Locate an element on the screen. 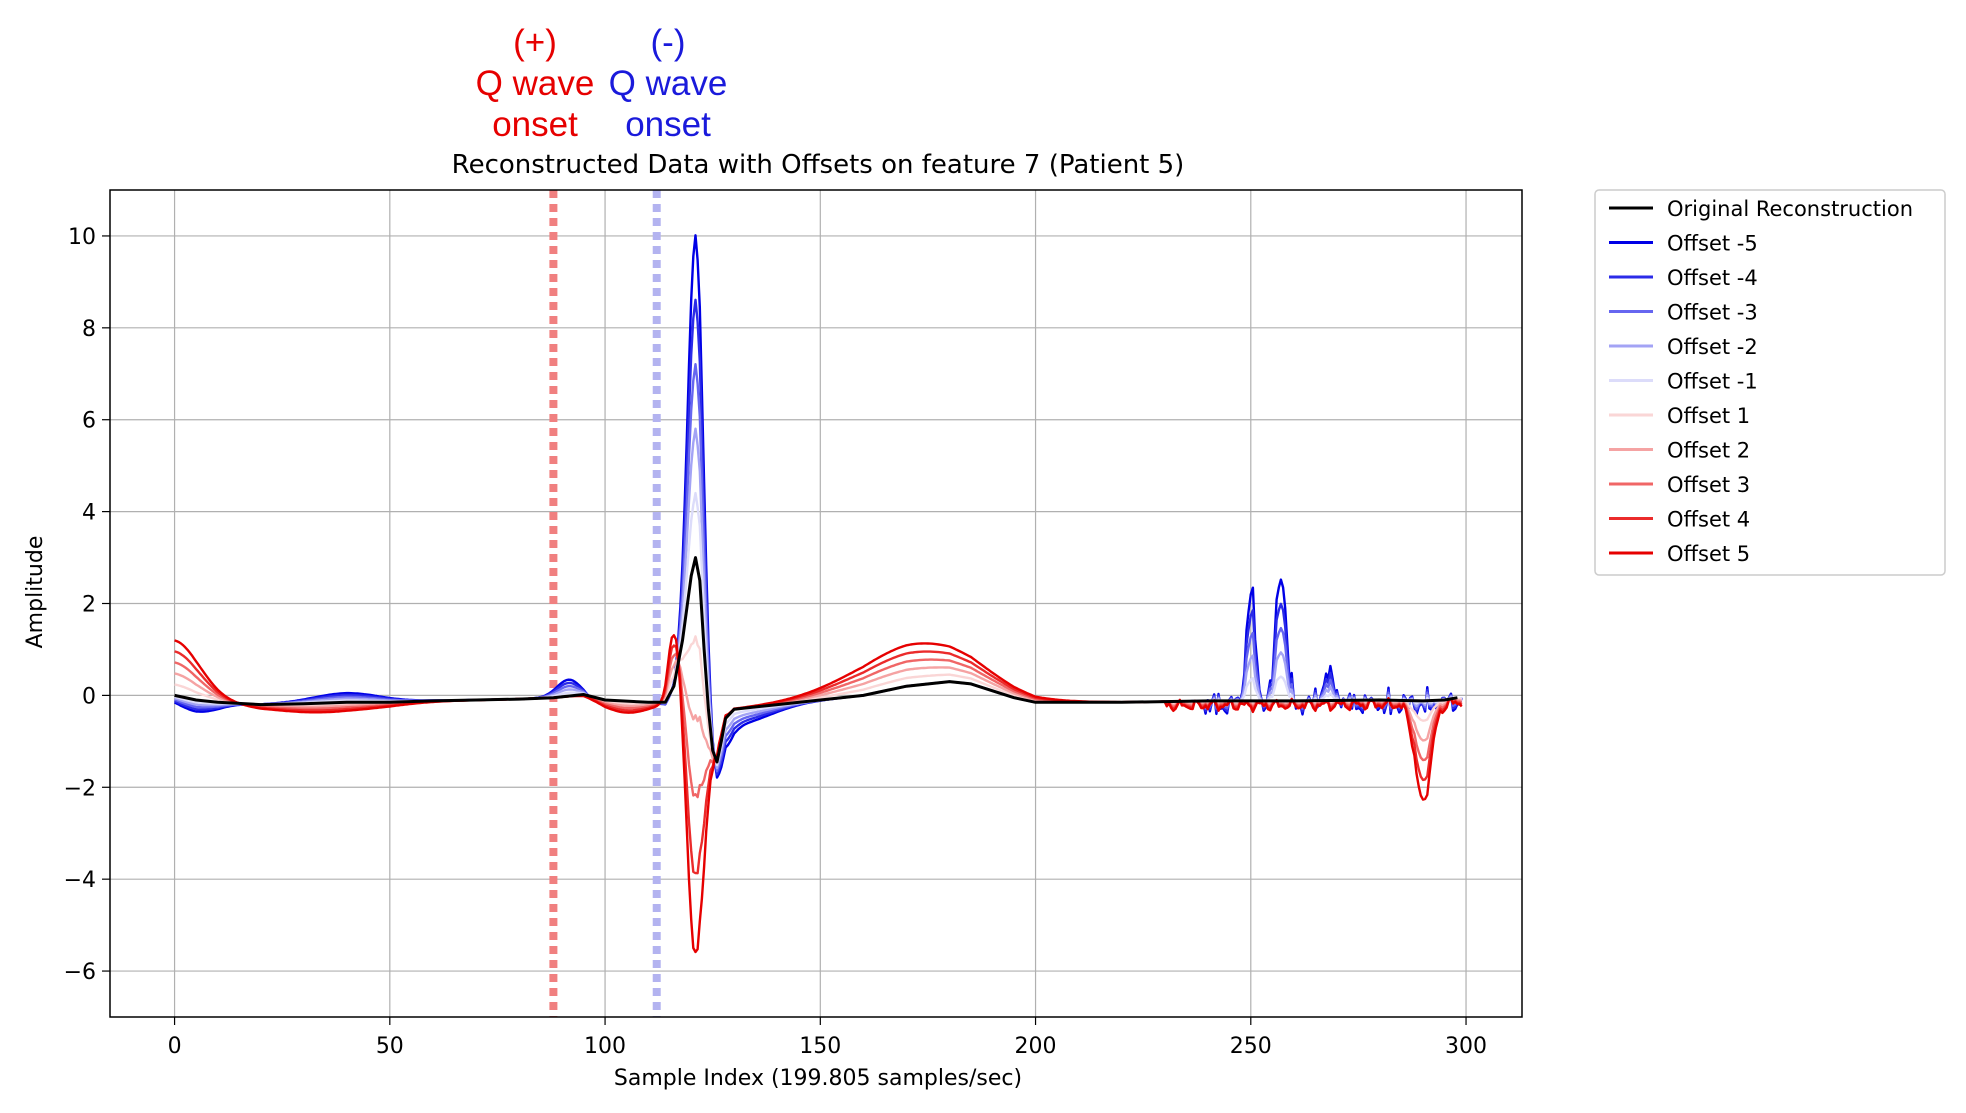  negative-q-onset-annotation: (-) Q wave onset is located at coordinates (668, 83).